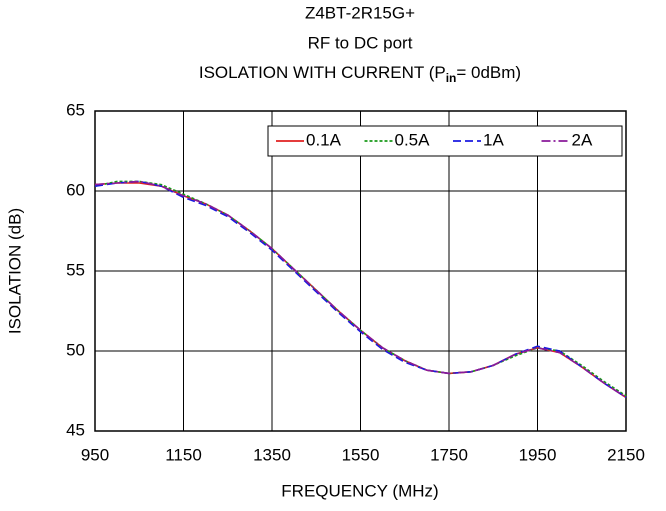 The image size is (666, 511). Describe the element at coordinates (413, 139) in the screenshot. I see `legend-label: 0.5A` at that location.